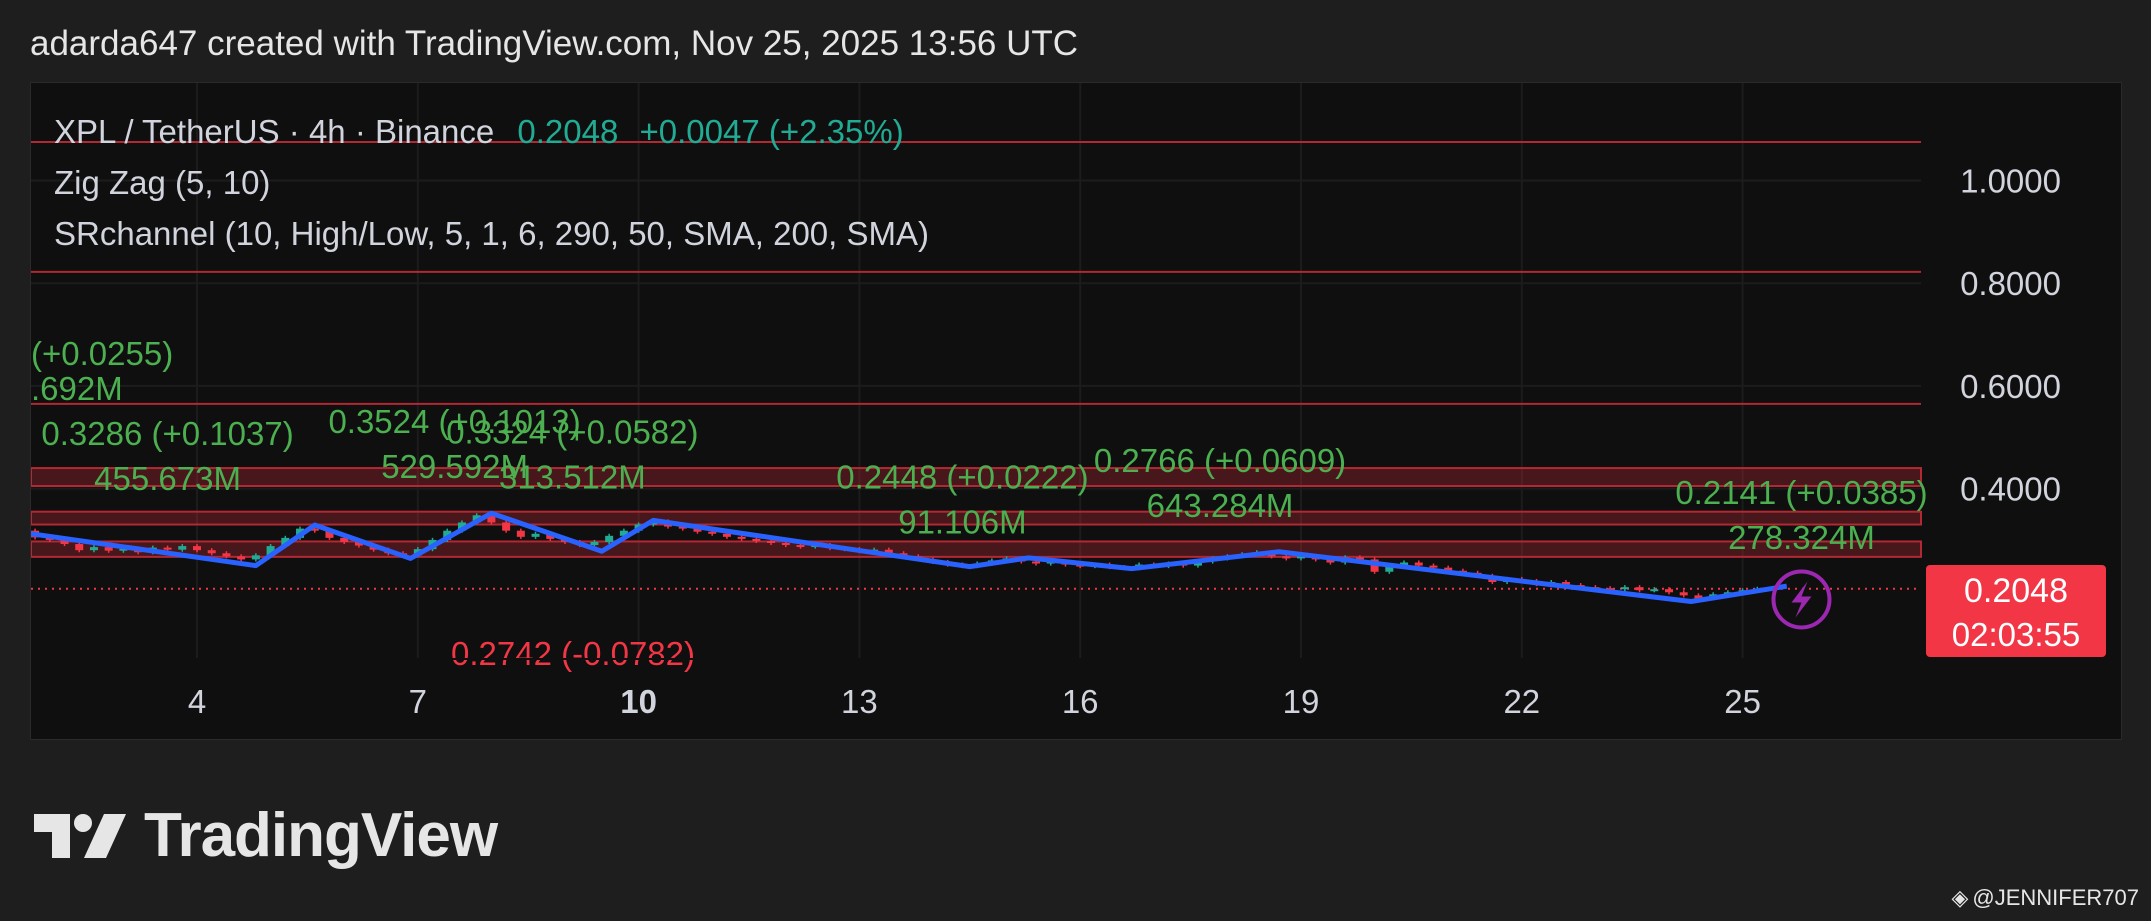 This screenshot has height=921, width=2151. I want to click on zigzag-label-volume: 455.673M, so click(167, 478).